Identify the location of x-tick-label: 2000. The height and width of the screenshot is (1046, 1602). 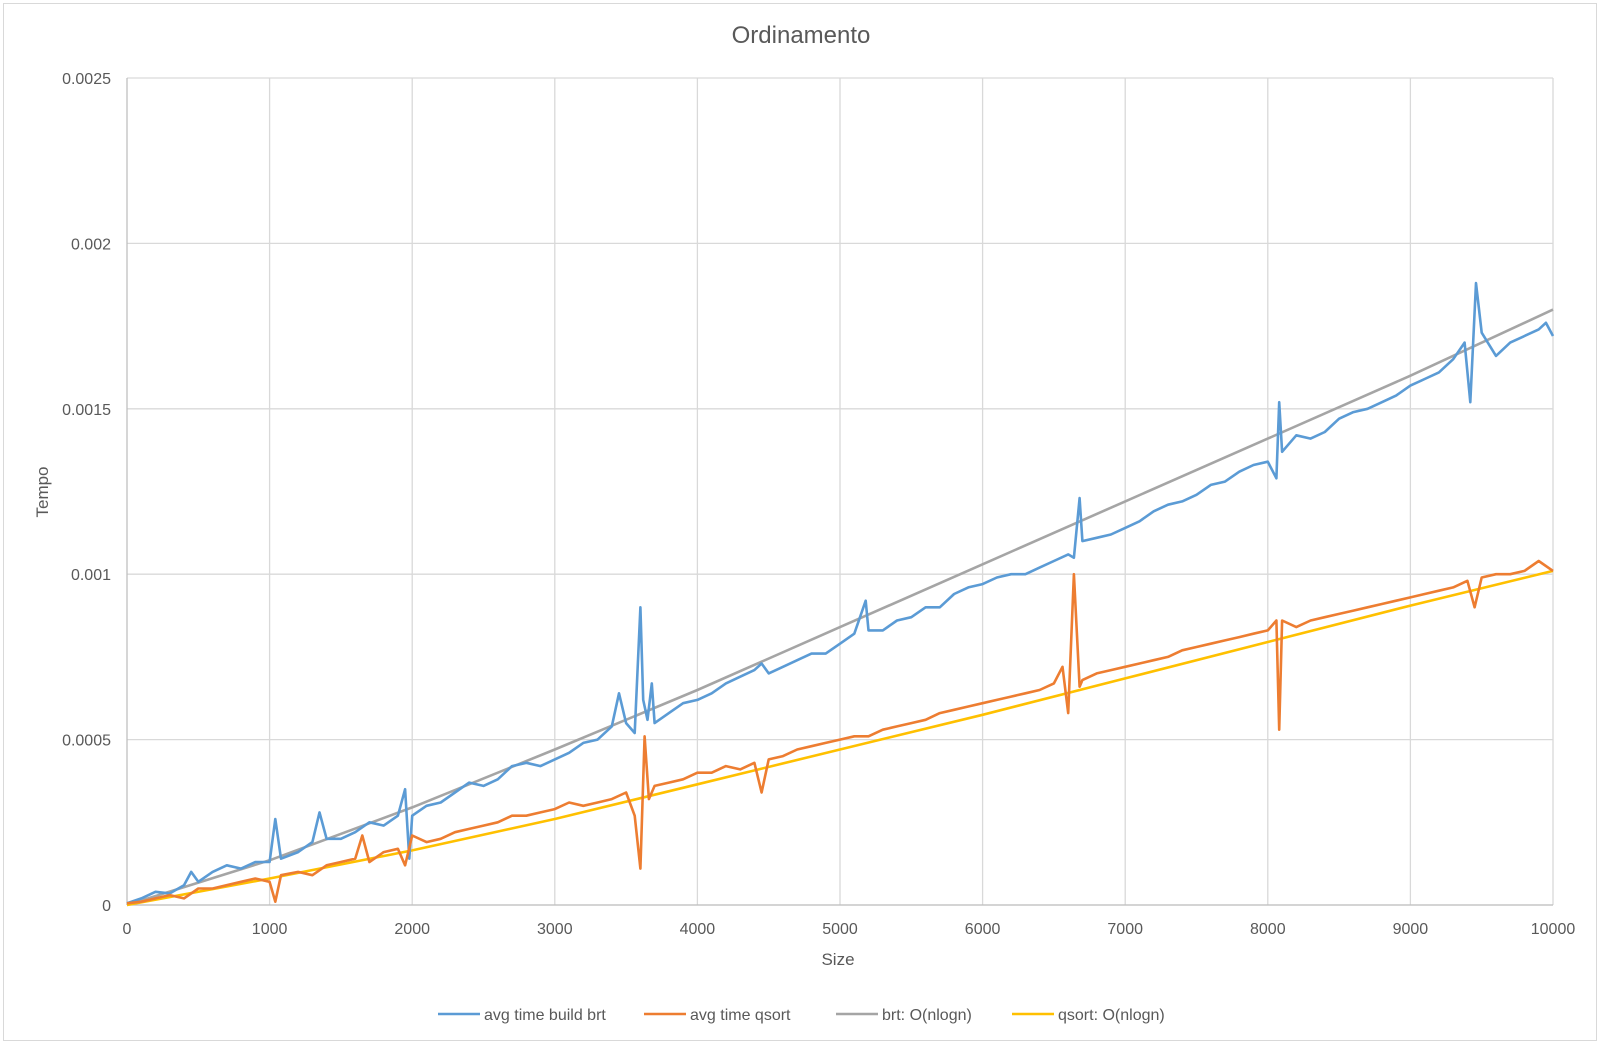
(412, 929).